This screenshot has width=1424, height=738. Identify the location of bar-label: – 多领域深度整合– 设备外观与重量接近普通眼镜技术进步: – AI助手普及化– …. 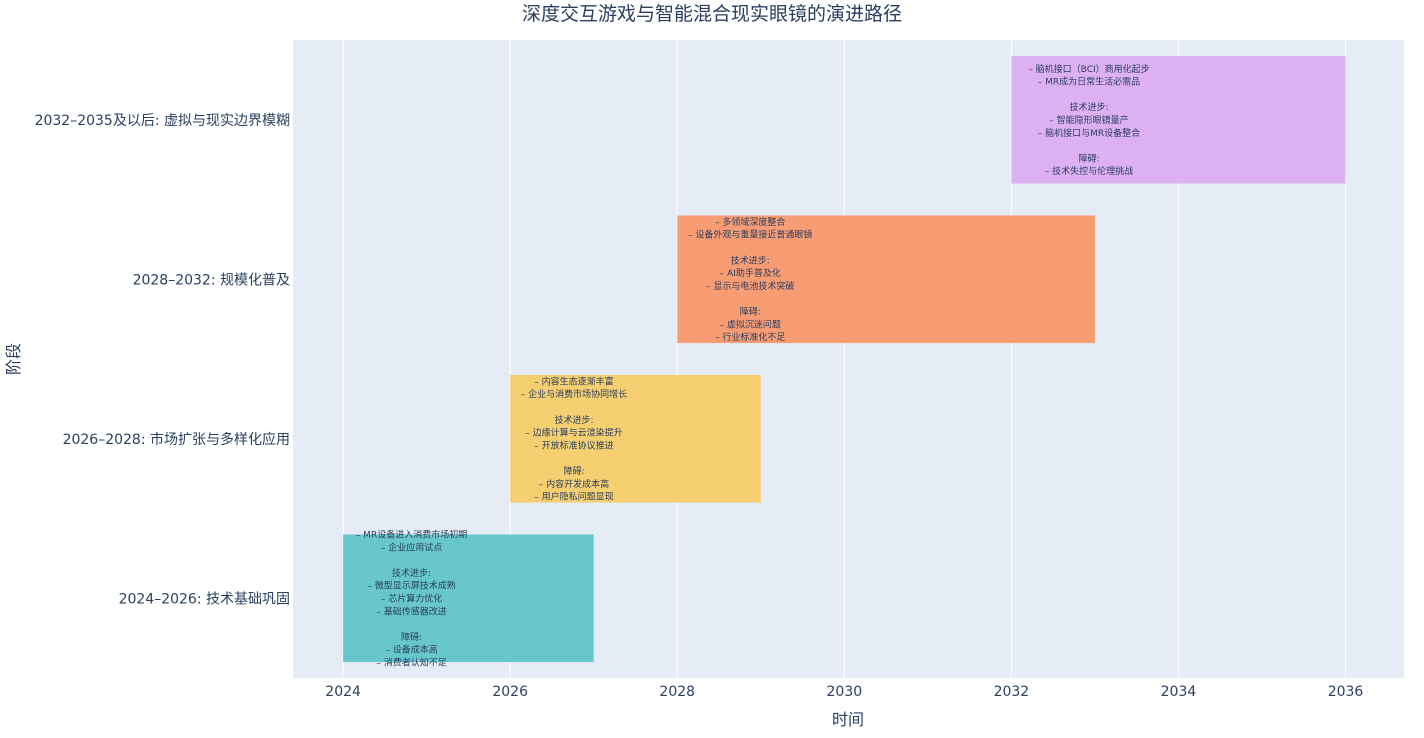
(750, 279).